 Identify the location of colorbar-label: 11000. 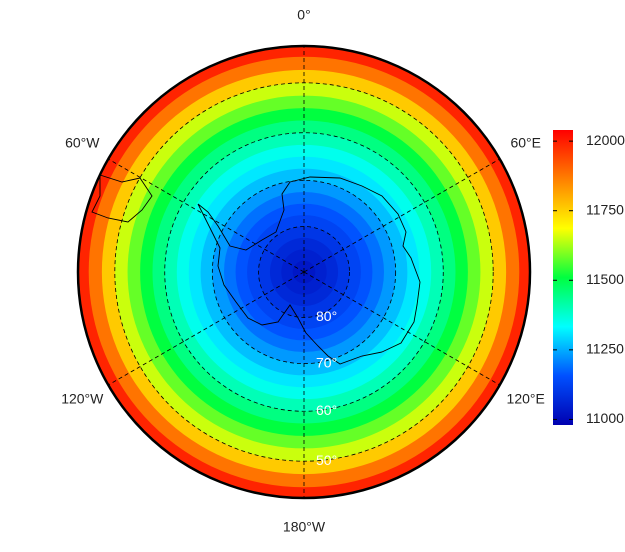
(605, 418).